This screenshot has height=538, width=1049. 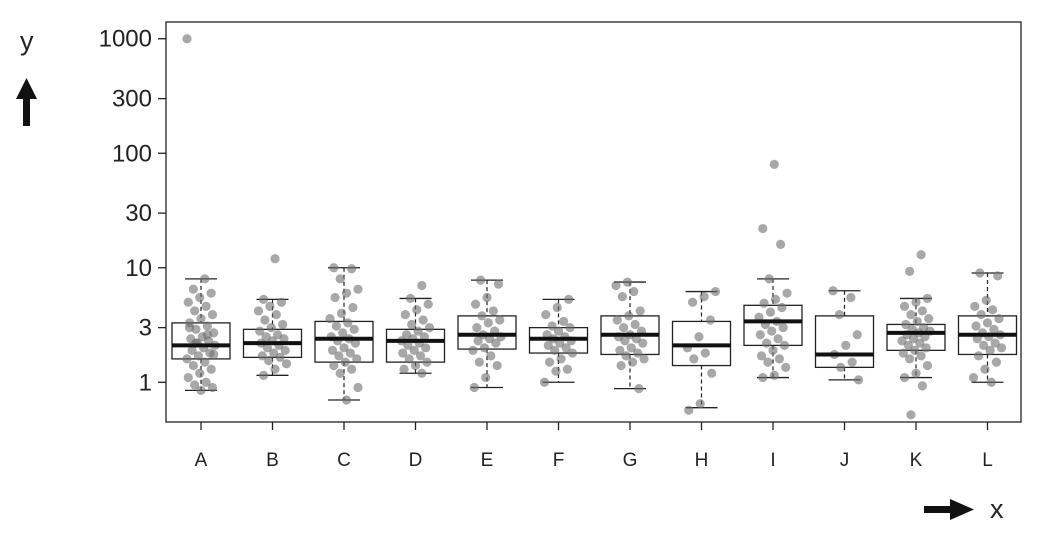 What do you see at coordinates (27, 41) in the screenshot?
I see `y-axis-title: y` at bounding box center [27, 41].